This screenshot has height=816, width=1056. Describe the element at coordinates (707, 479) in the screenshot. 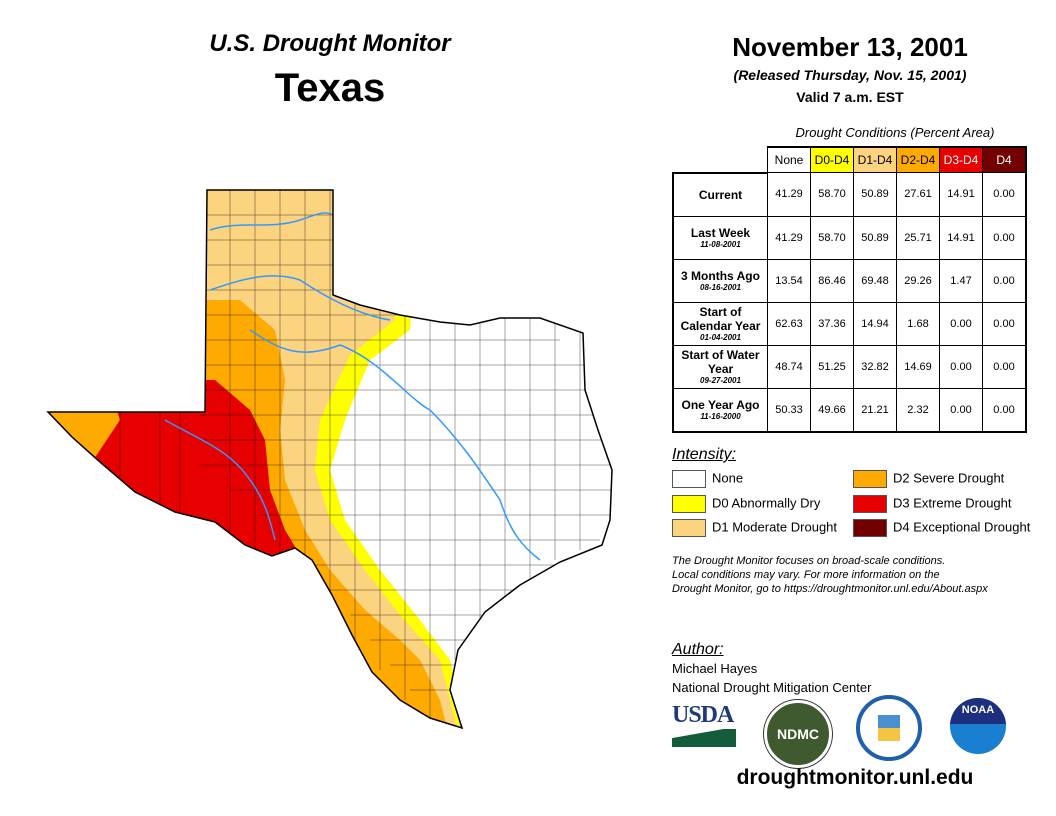

I see `legend-item: None` at that location.